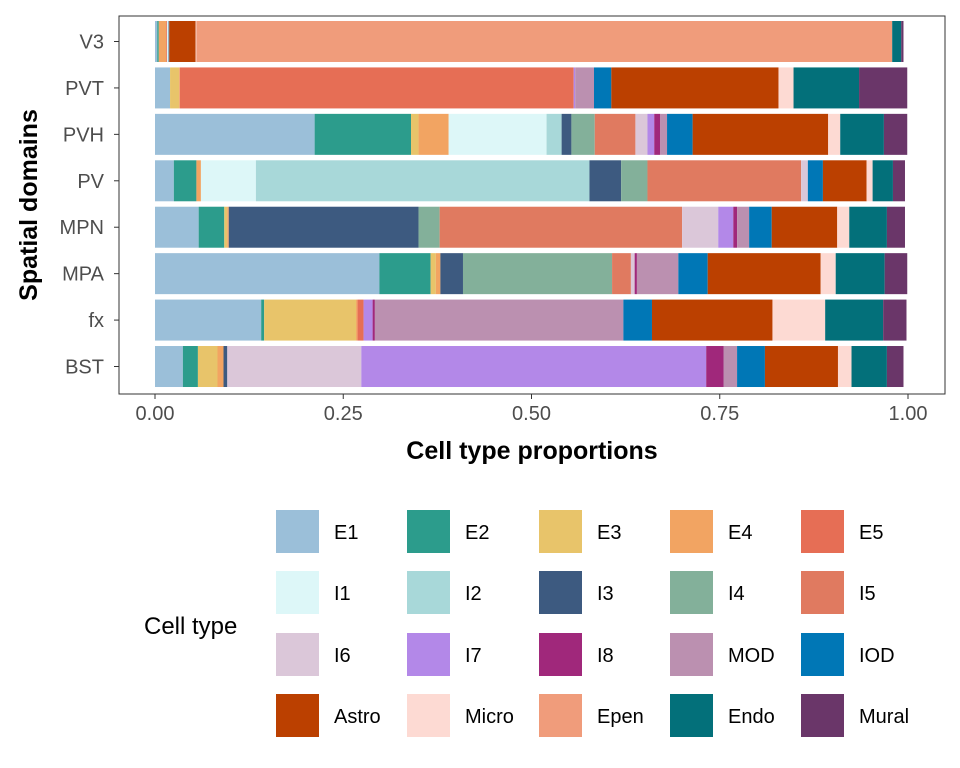 This screenshot has width=960, height=768. What do you see at coordinates (700, 227) in the screenshot?
I see `bar-segment-mpn-i6` at bounding box center [700, 227].